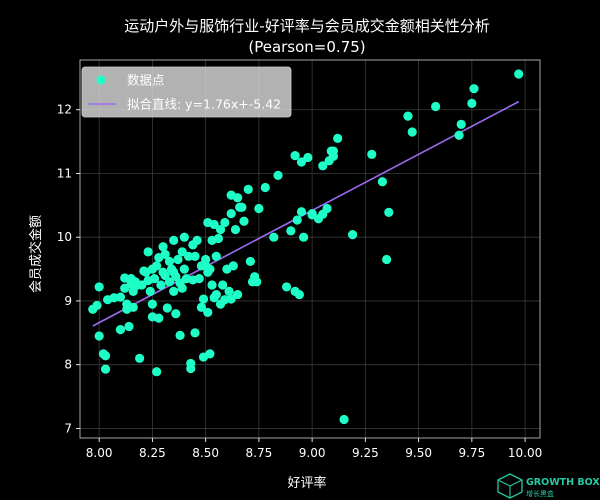 The width and height of the screenshot is (600, 500). What do you see at coordinates (563, 482) in the screenshot?
I see `watermark-brand: GROWTH BOX` at bounding box center [563, 482].